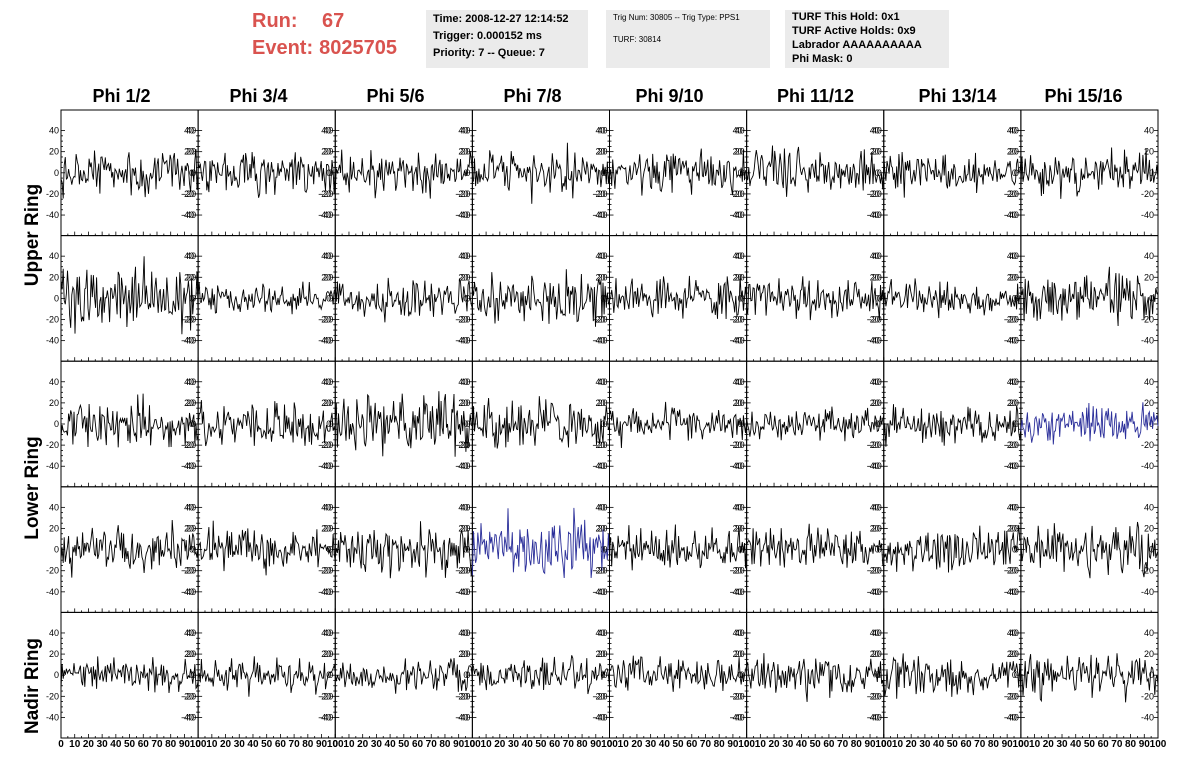  What do you see at coordinates (822, 59) in the screenshot?
I see `phi-mask-line: Phi Mask: 0` at bounding box center [822, 59].